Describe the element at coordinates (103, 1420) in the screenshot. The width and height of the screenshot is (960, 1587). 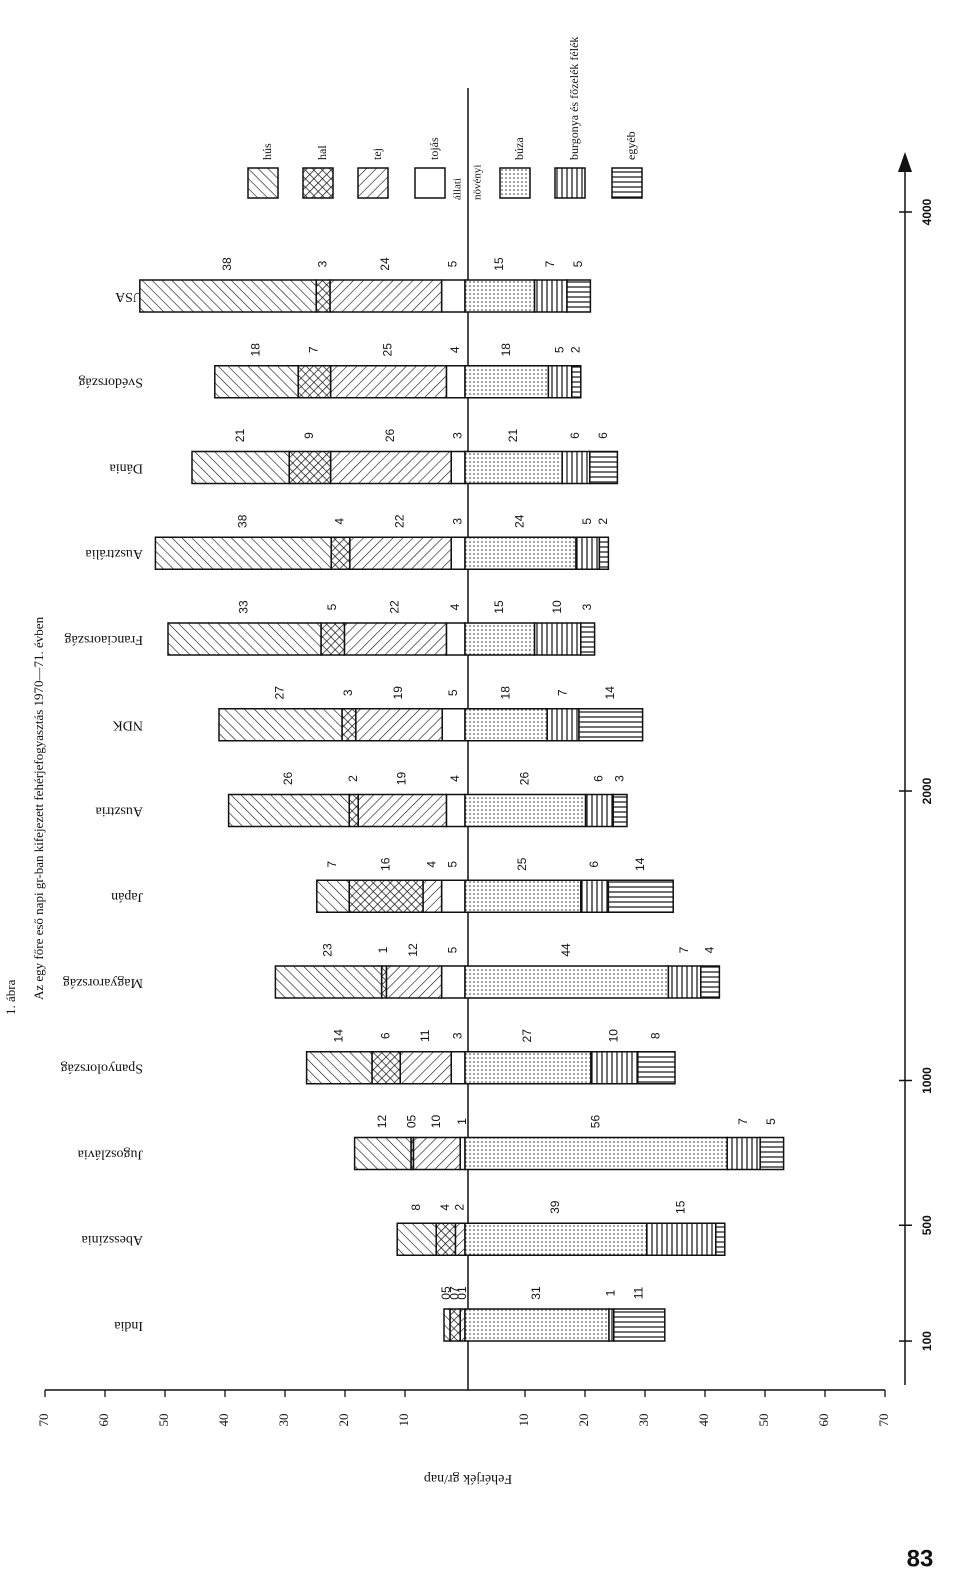
I see `x-tick-label: 60` at that location.